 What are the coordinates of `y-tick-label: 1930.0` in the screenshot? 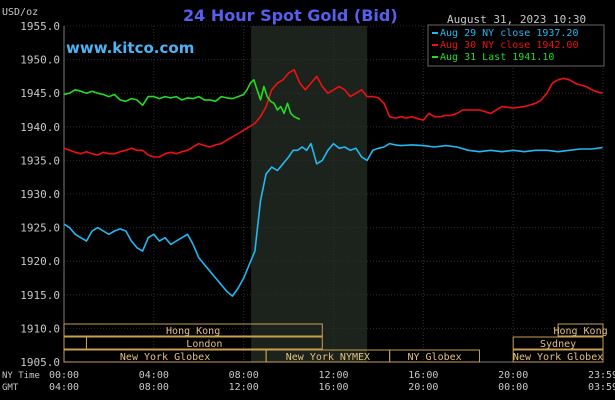 It's located at (40, 194).